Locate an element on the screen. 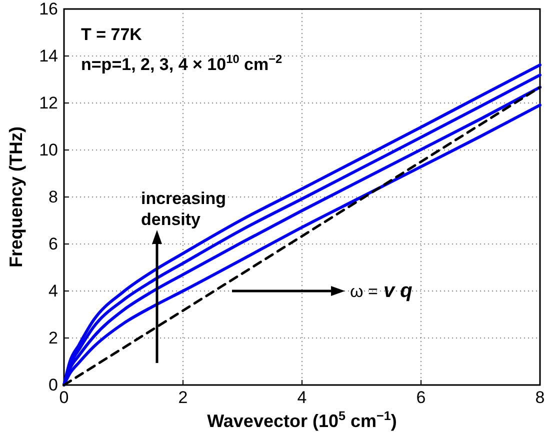 This screenshot has width=546, height=436. annotation: increasing density is located at coordinates (183, 209).